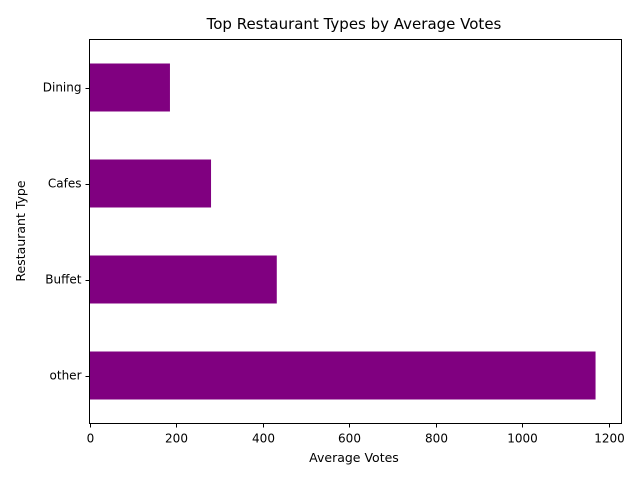  Describe the element at coordinates (66, 376) in the screenshot. I see `y-tick-label: other` at that location.